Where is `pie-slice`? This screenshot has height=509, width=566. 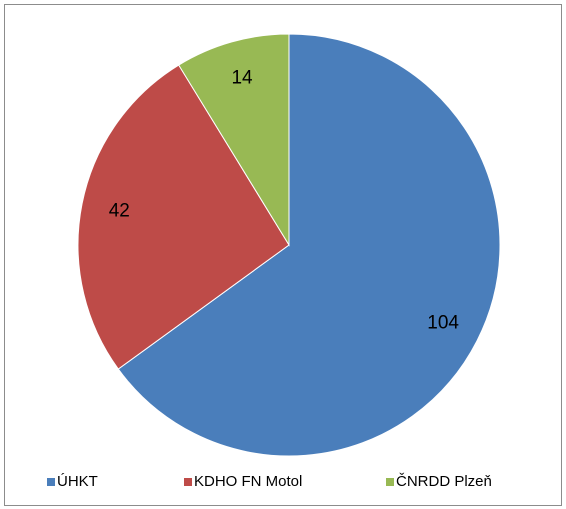 pie-slice is located at coordinates (234, 140).